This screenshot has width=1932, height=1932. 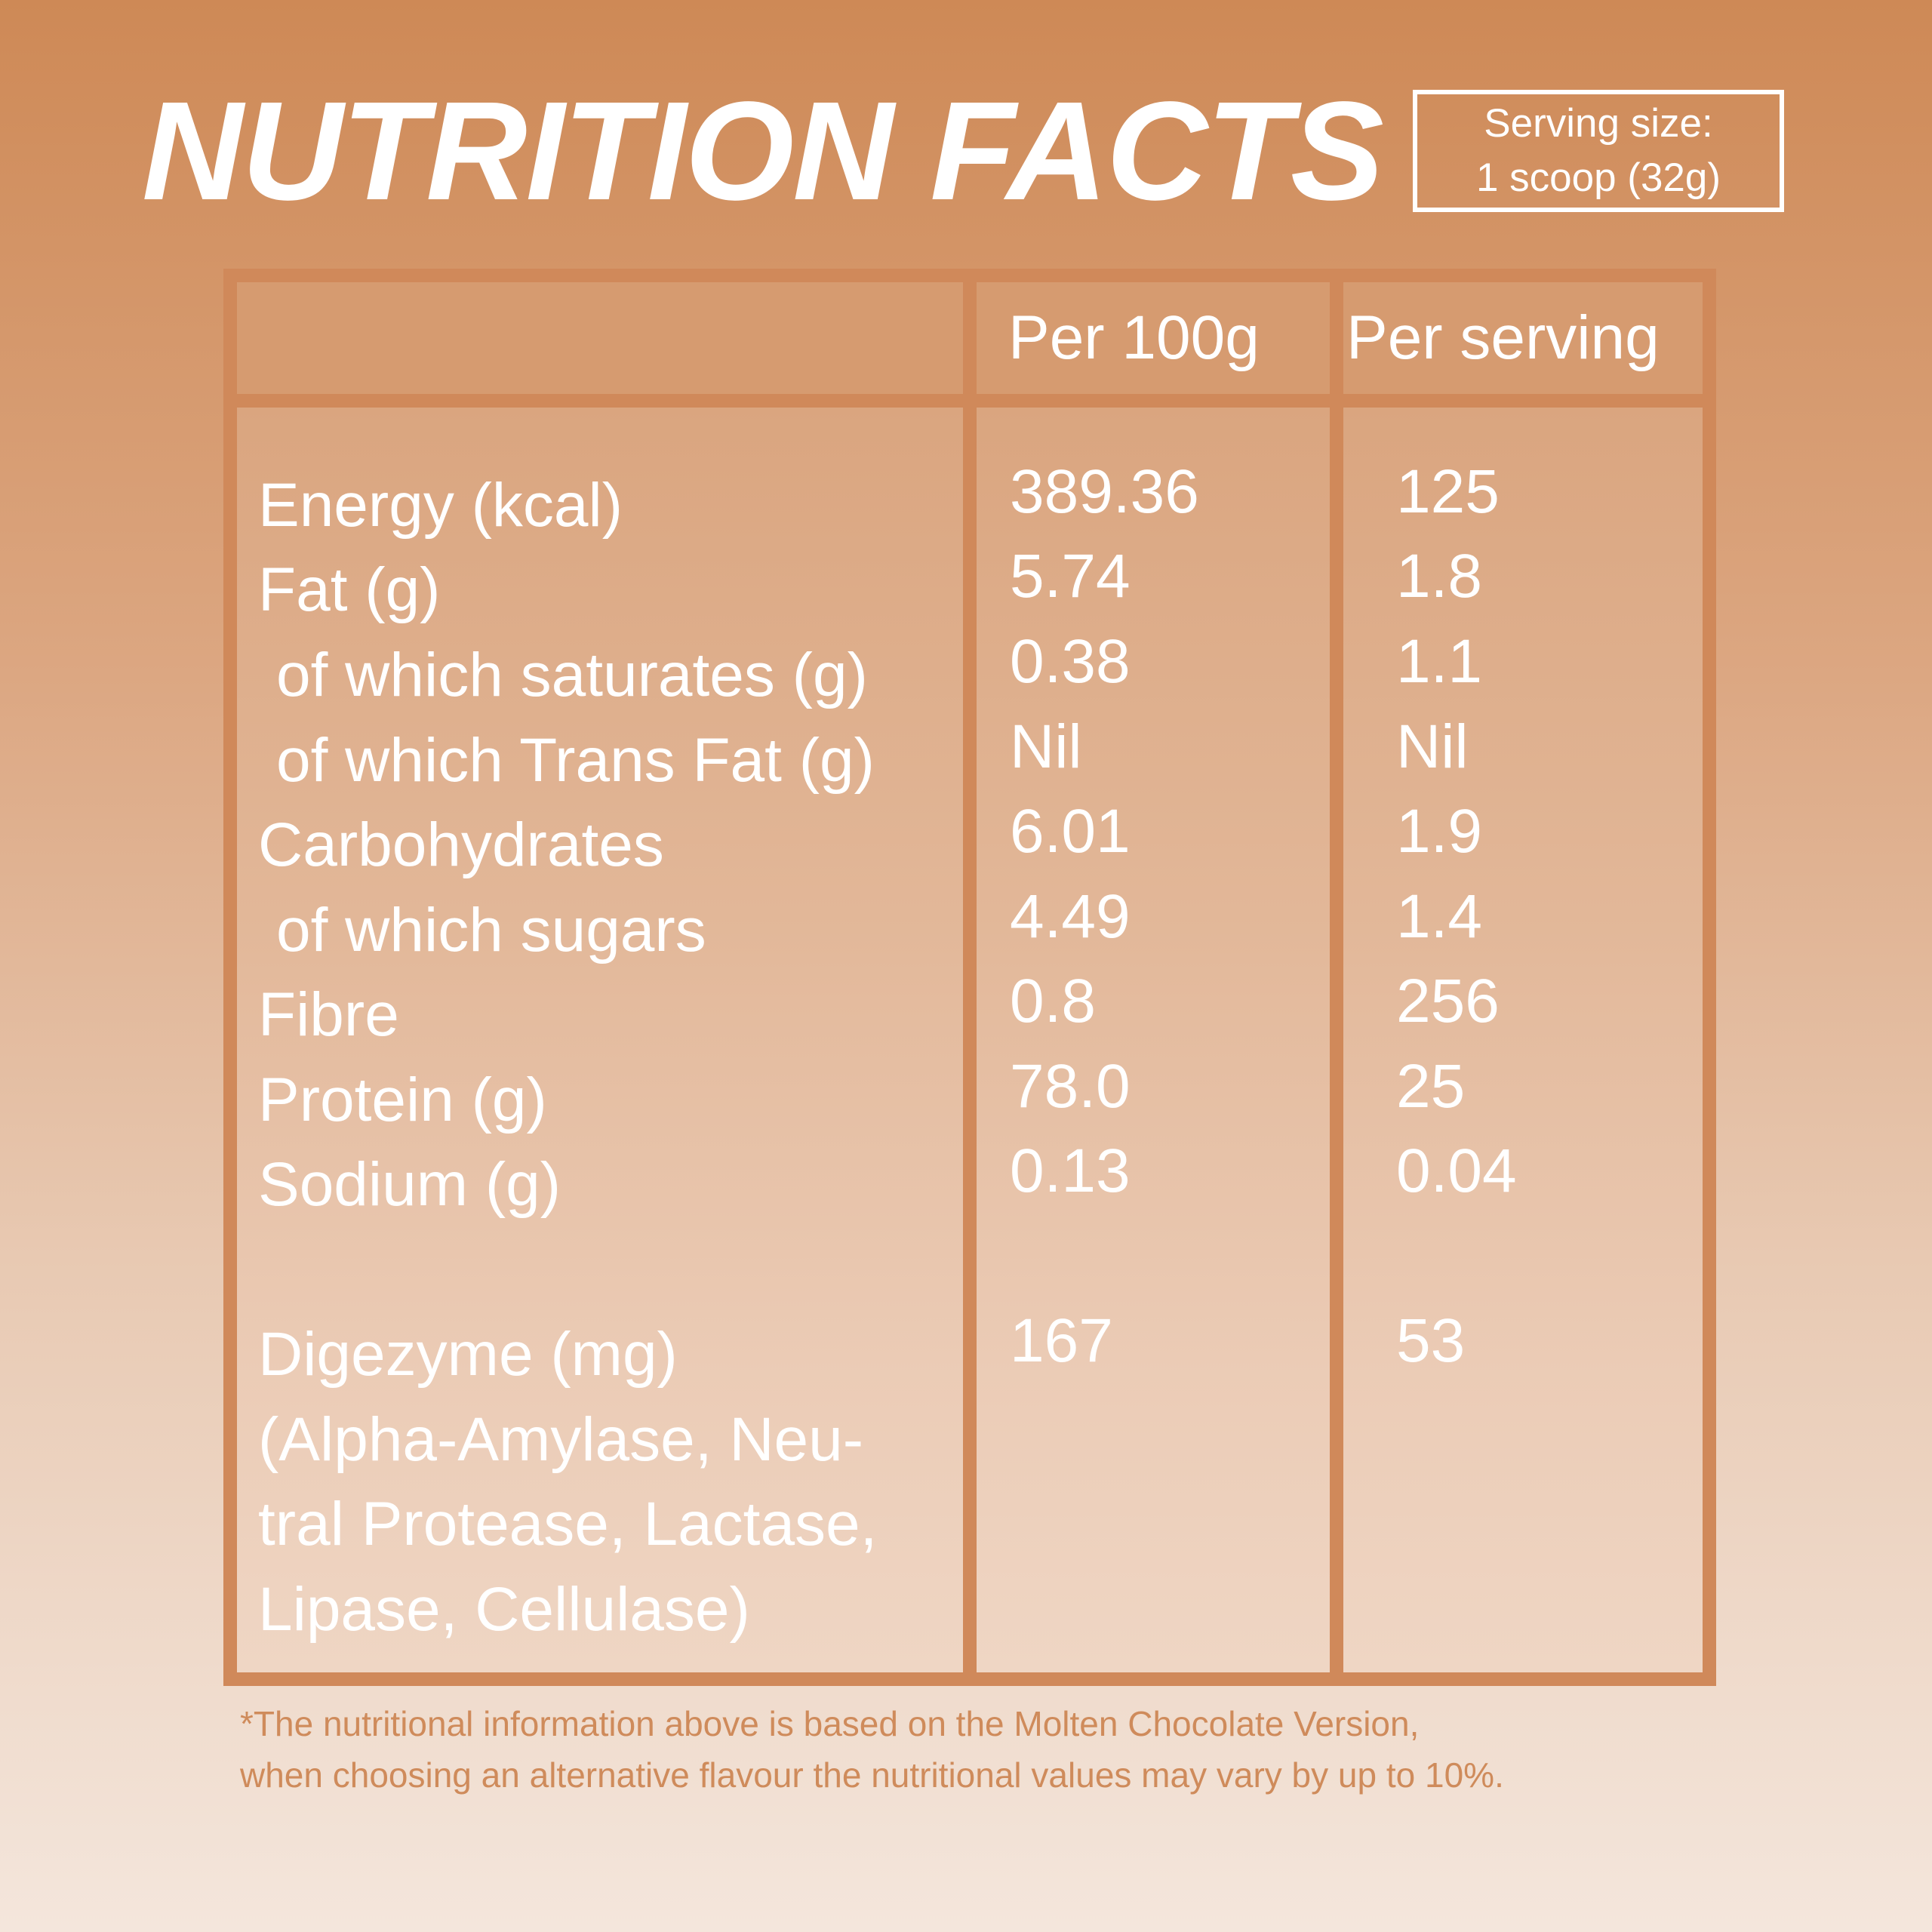 What do you see at coordinates (409, 1184) in the screenshot?
I see `row-label-sodium: Sodium (g)` at bounding box center [409, 1184].